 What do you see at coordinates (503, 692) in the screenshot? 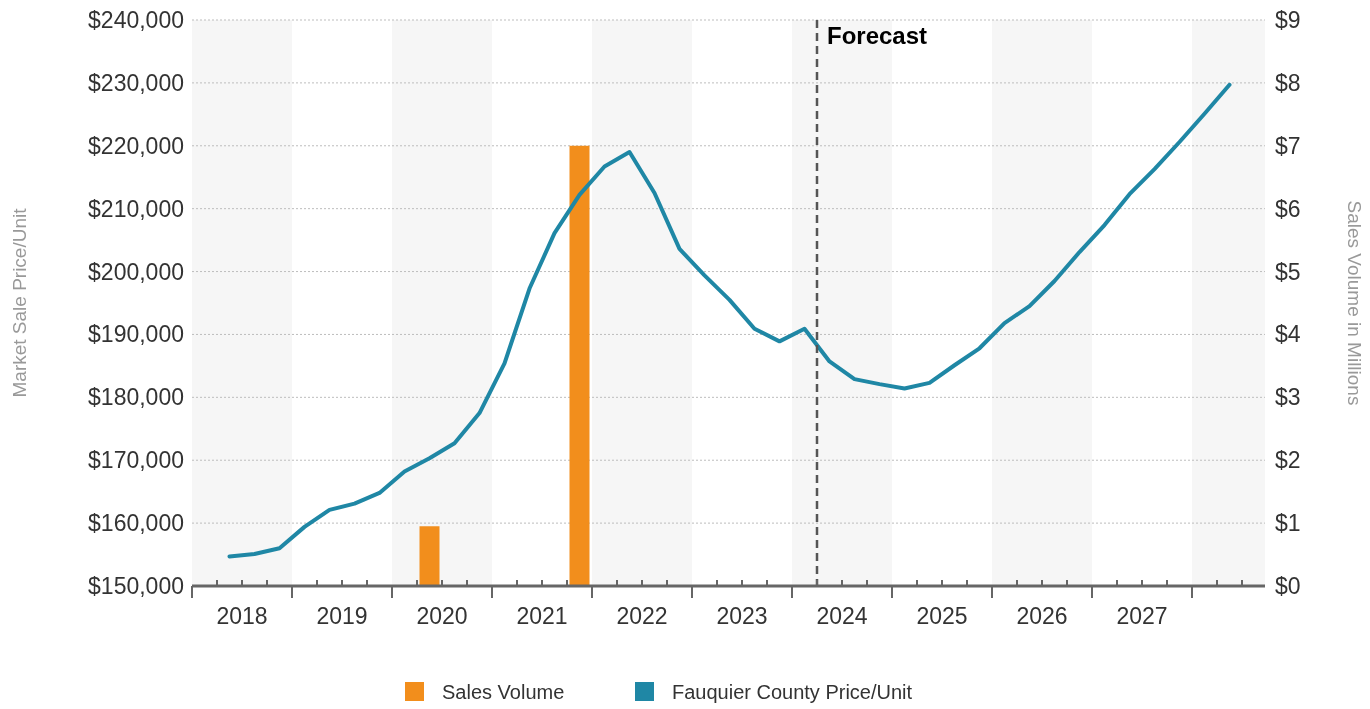
I see `legend-label: Sales Volume` at bounding box center [503, 692].